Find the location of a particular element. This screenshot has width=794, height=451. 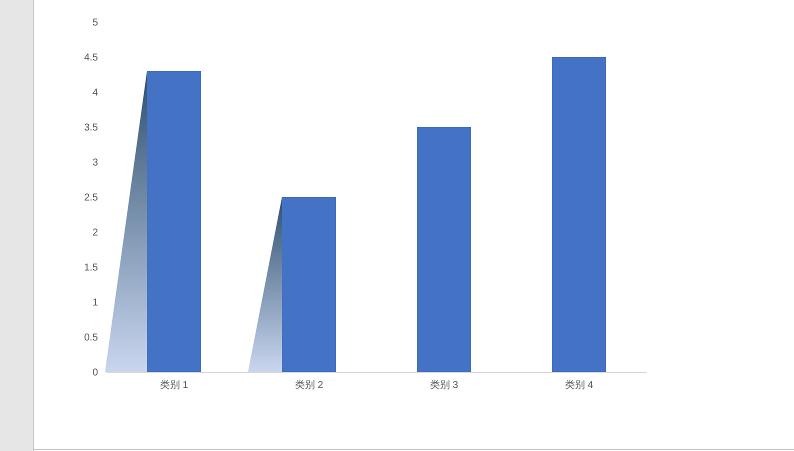

x-tick-label: 类别 4 is located at coordinates (579, 385).